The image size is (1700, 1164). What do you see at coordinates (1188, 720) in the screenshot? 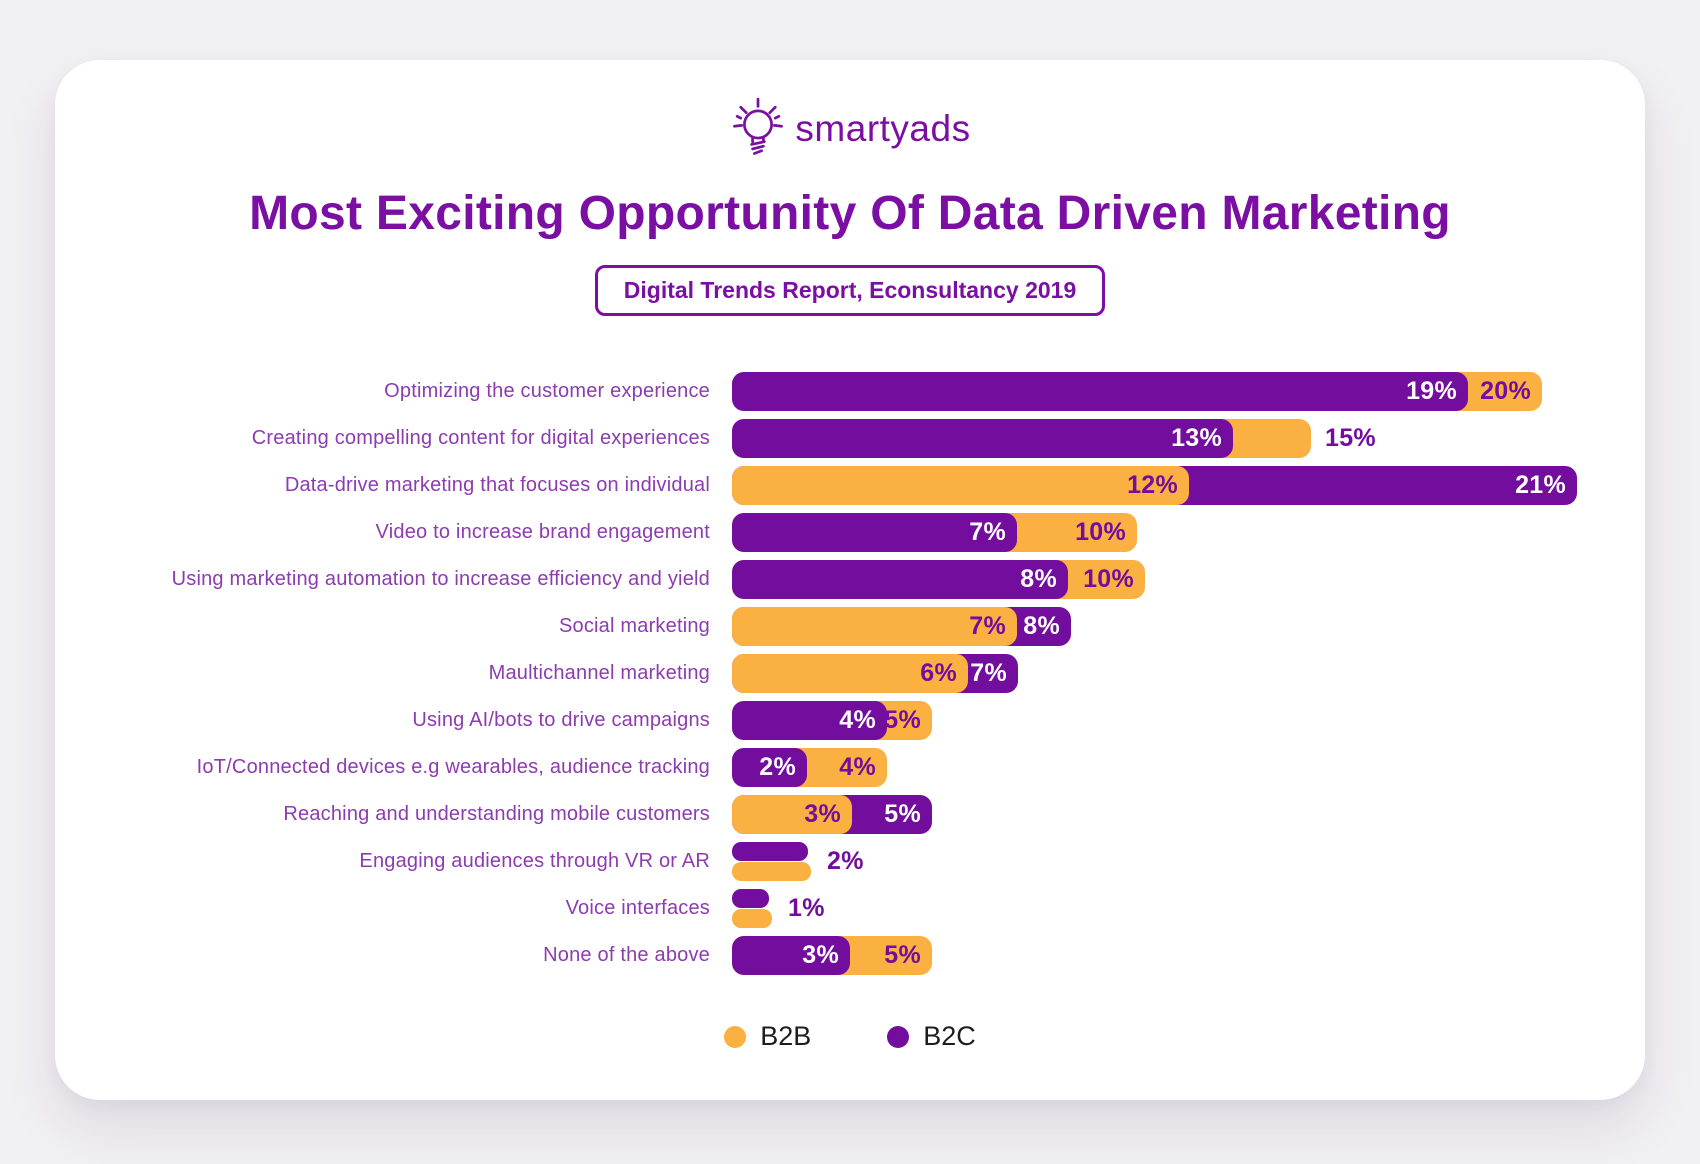
I see `bar-group: 5% 4%` at bounding box center [1188, 720].